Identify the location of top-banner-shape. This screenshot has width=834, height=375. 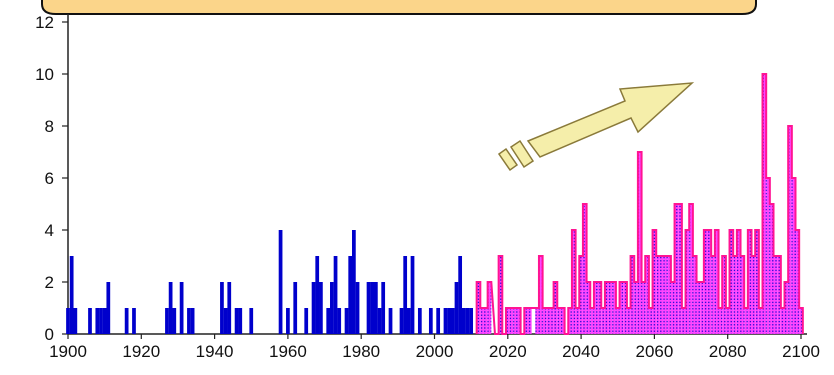
(399, 7).